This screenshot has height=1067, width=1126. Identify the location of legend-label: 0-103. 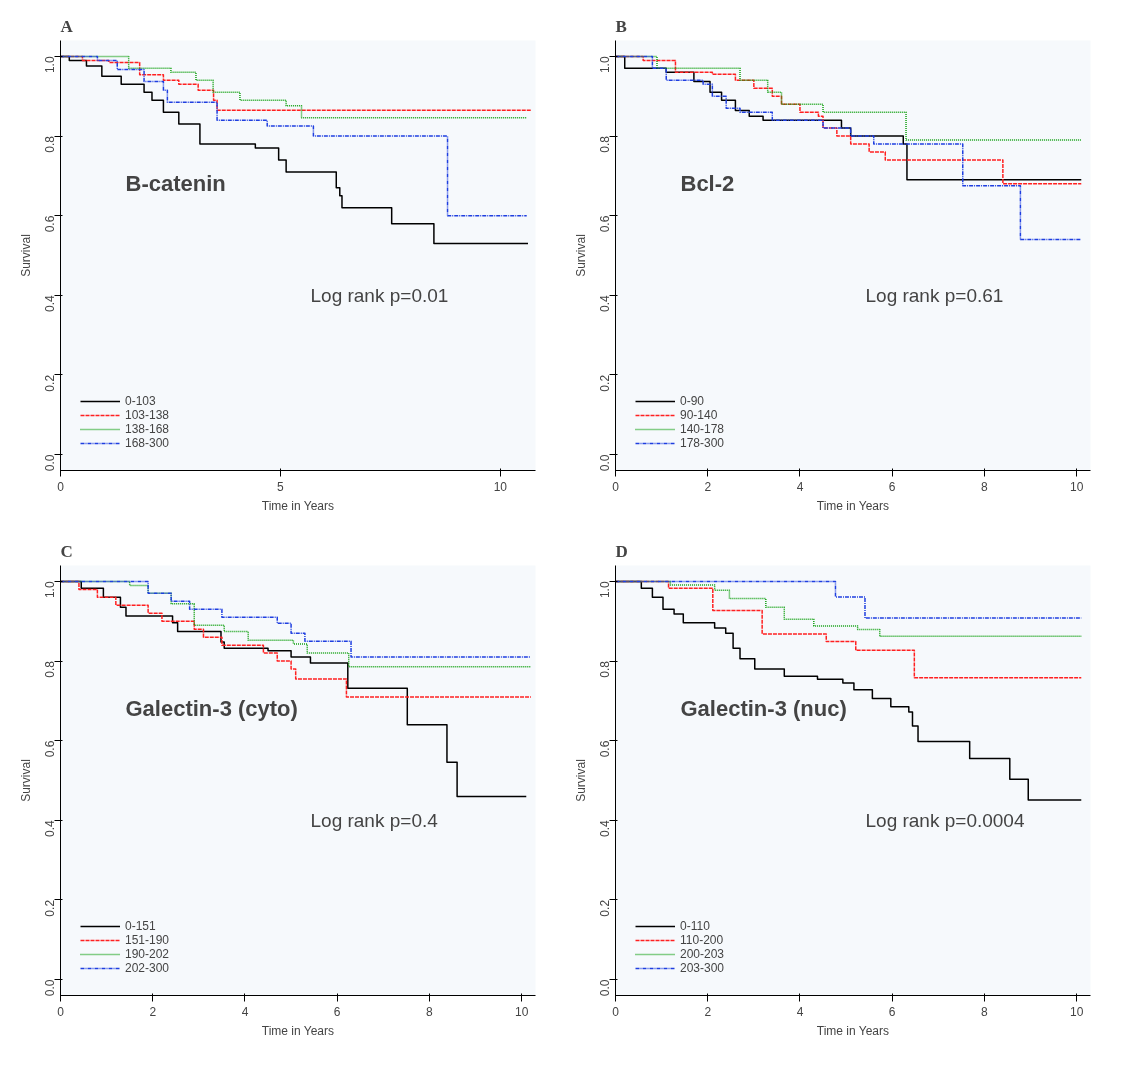
(140, 401).